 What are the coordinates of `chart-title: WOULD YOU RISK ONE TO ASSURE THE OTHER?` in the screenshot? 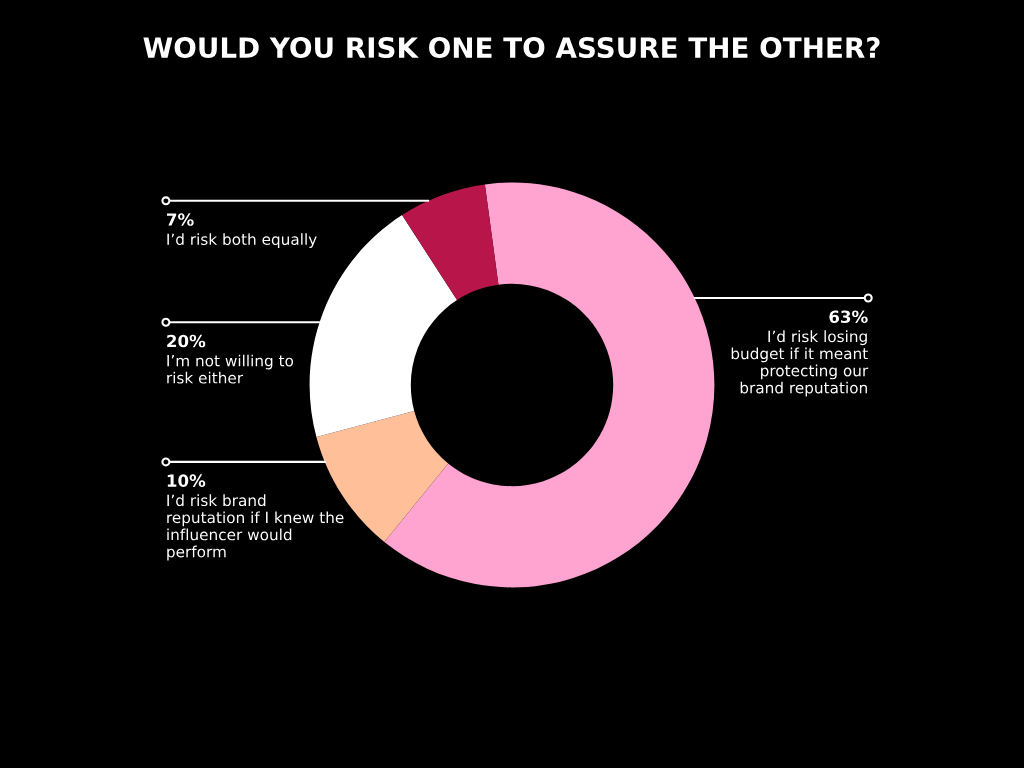 It's located at (511, 48).